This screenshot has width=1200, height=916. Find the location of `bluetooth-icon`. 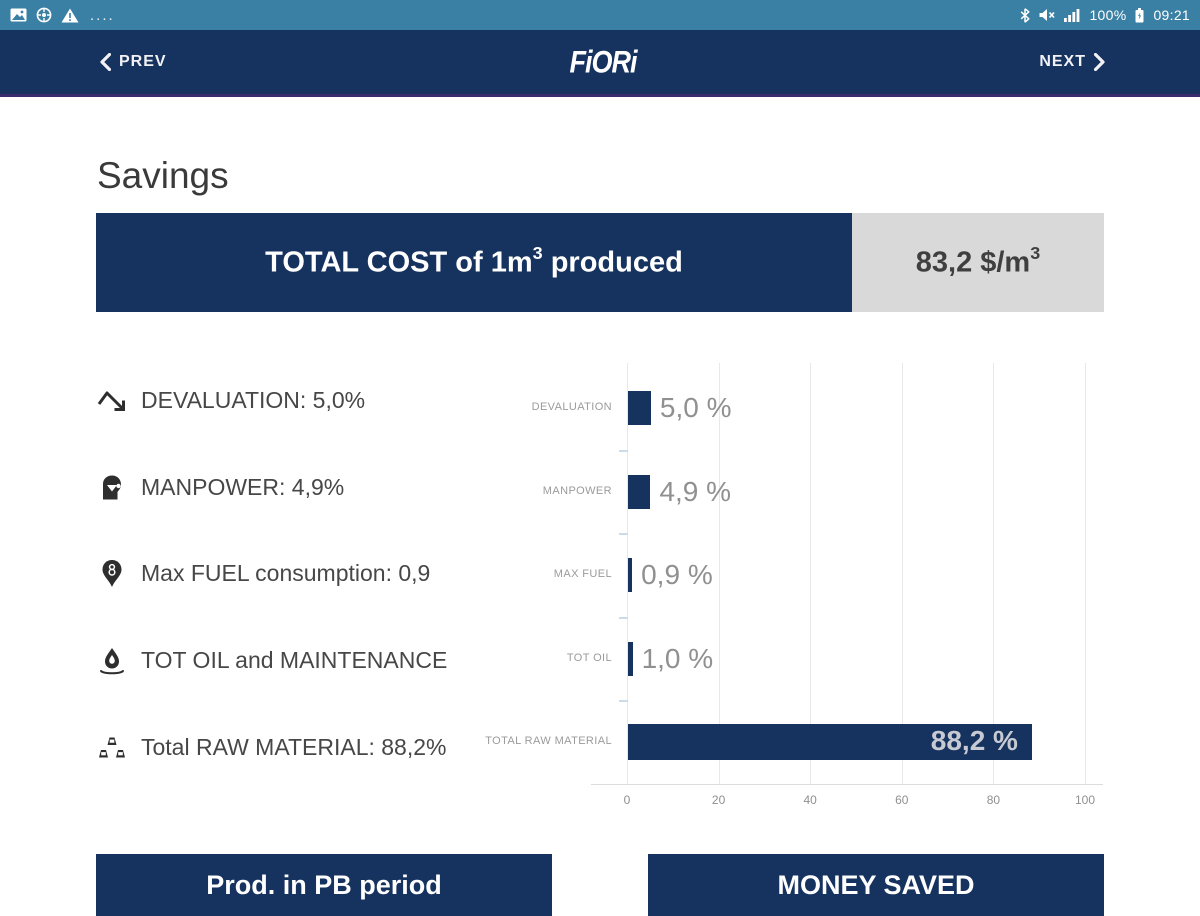

bluetooth-icon is located at coordinates (1025, 15).